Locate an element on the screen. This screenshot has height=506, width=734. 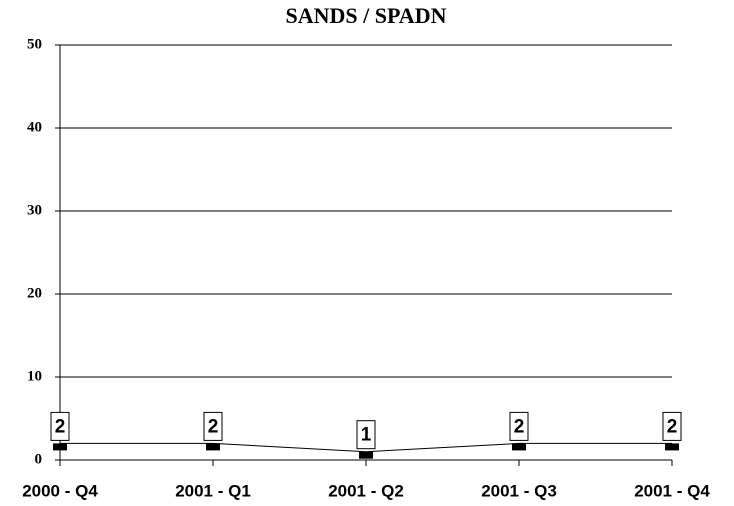
x-tick-label: 2001 - Q2 is located at coordinates (366, 490).